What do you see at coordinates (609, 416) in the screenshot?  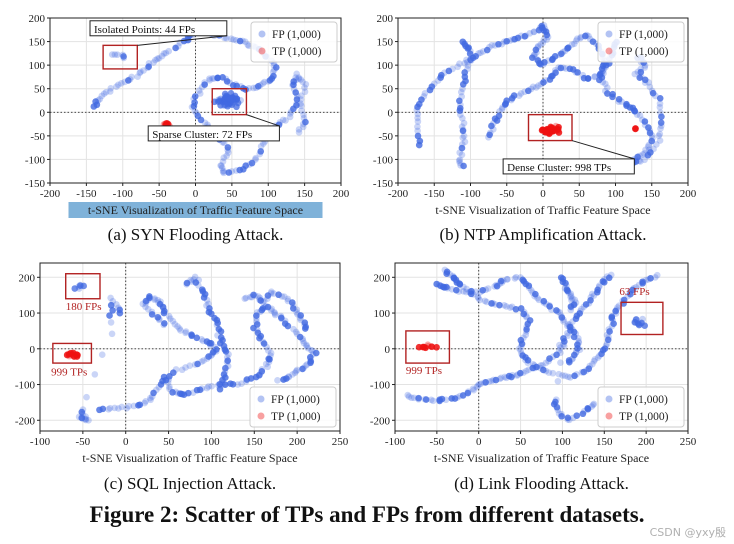 I see `legend-tp-marker` at bounding box center [609, 416].